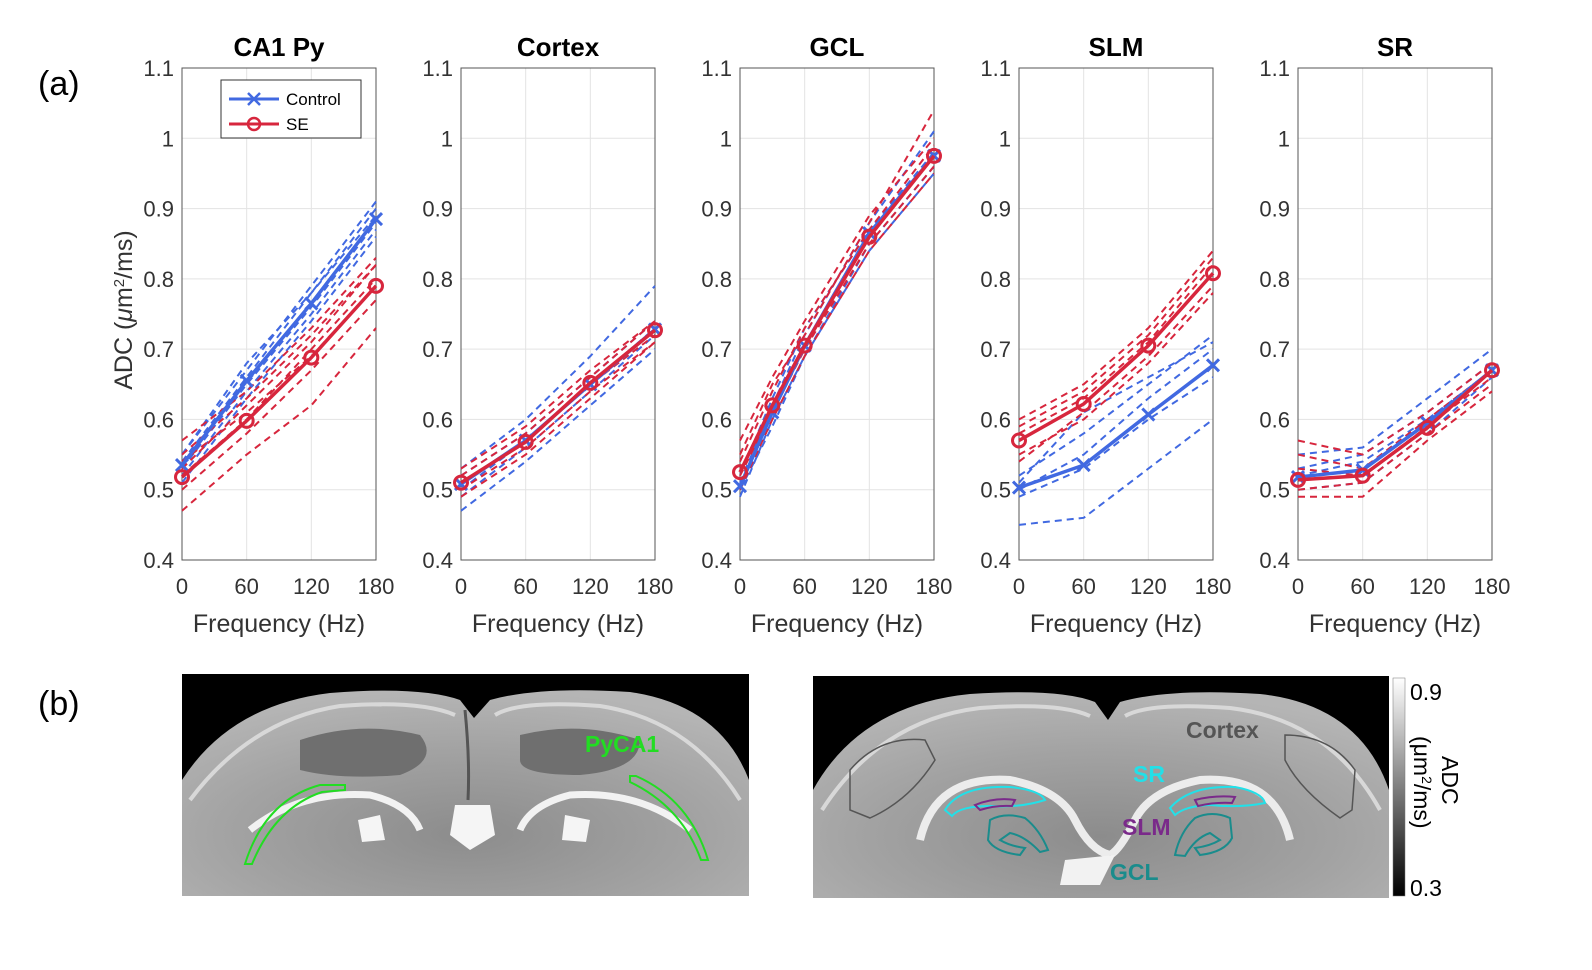 The image size is (1592, 970). Describe the element at coordinates (995, 209) in the screenshot. I see `y-tick-label: 0.9` at that location.